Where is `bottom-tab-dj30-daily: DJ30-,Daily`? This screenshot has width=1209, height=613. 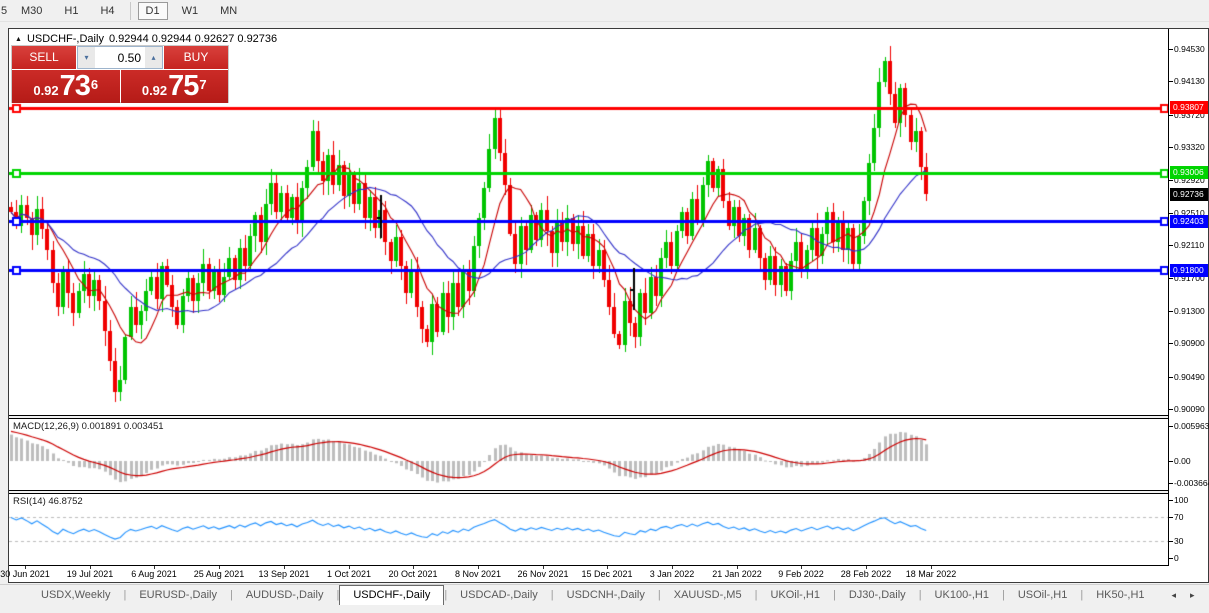 bottom-tab-dj30-daily: DJ30-,Daily is located at coordinates (877, 595).